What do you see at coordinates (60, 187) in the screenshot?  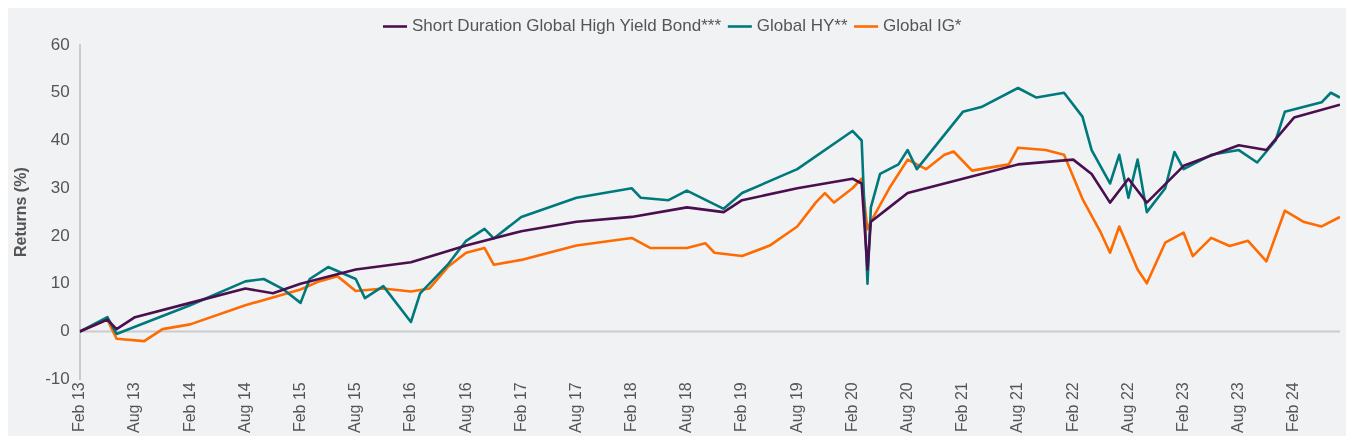 I see `y-tick-label: 30` at bounding box center [60, 187].